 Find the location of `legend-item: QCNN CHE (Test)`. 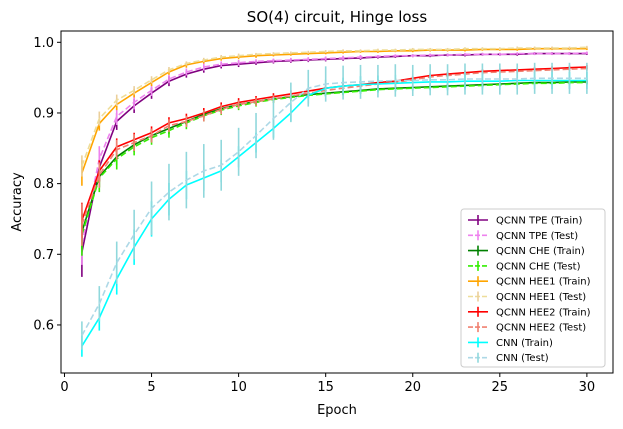

legend-item: QCNN CHE (Test) is located at coordinates (524, 266).